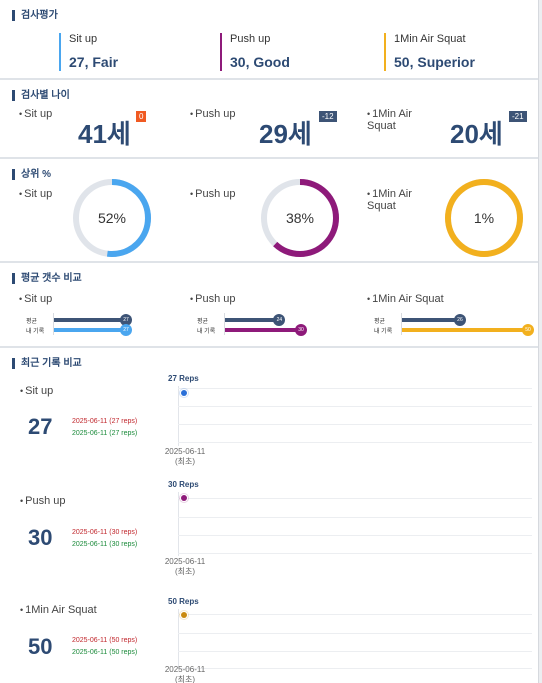 The width and height of the screenshot is (542, 683). I want to click on avg-label-pushup: • Push up, so click(213, 299).